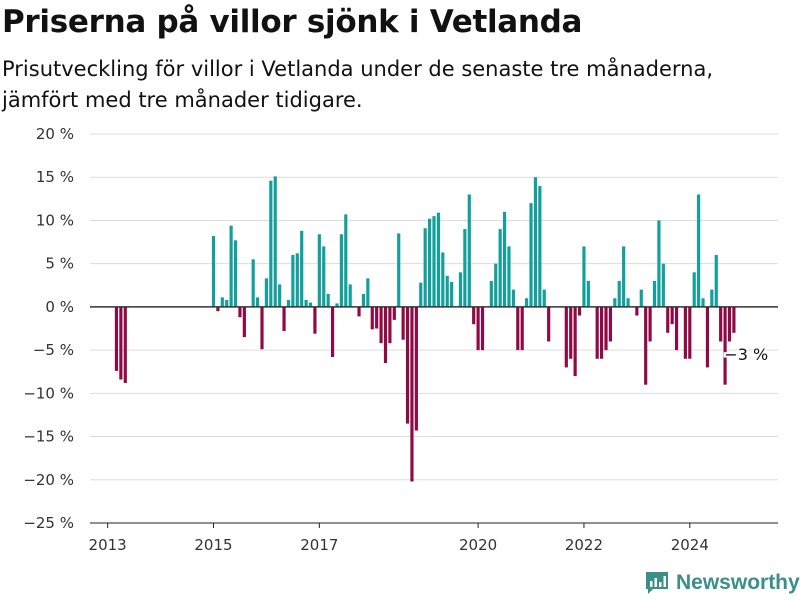 This screenshot has width=800, height=600. I want to click on x-tick-label: 2017, so click(319, 545).